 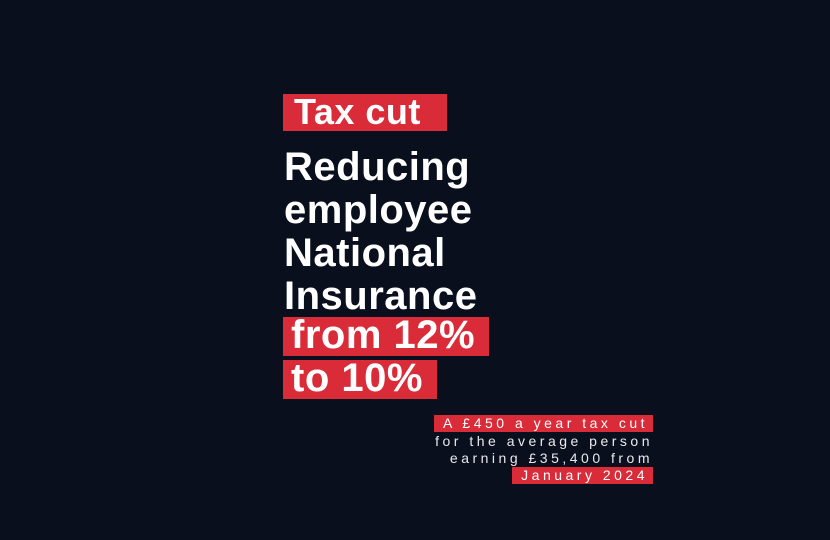 What do you see at coordinates (544, 441) in the screenshot?
I see `footnote-line-2: for the average person` at bounding box center [544, 441].